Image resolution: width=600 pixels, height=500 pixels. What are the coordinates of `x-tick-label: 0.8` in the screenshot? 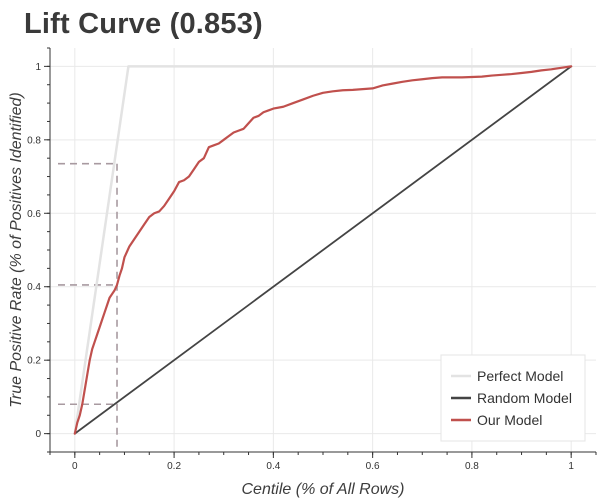 It's located at (472, 466).